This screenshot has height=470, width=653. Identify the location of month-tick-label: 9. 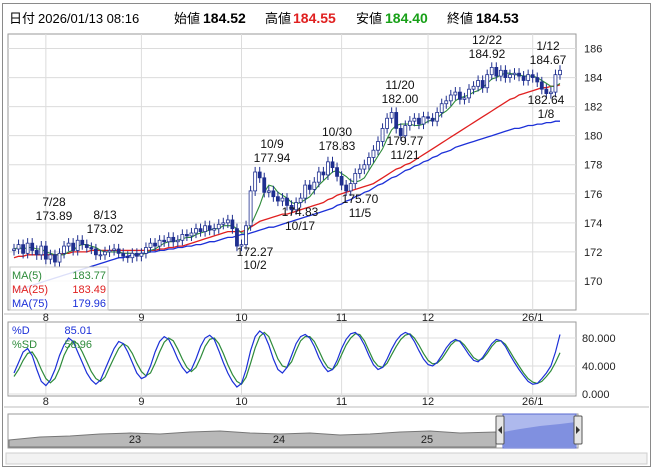
(141, 402).